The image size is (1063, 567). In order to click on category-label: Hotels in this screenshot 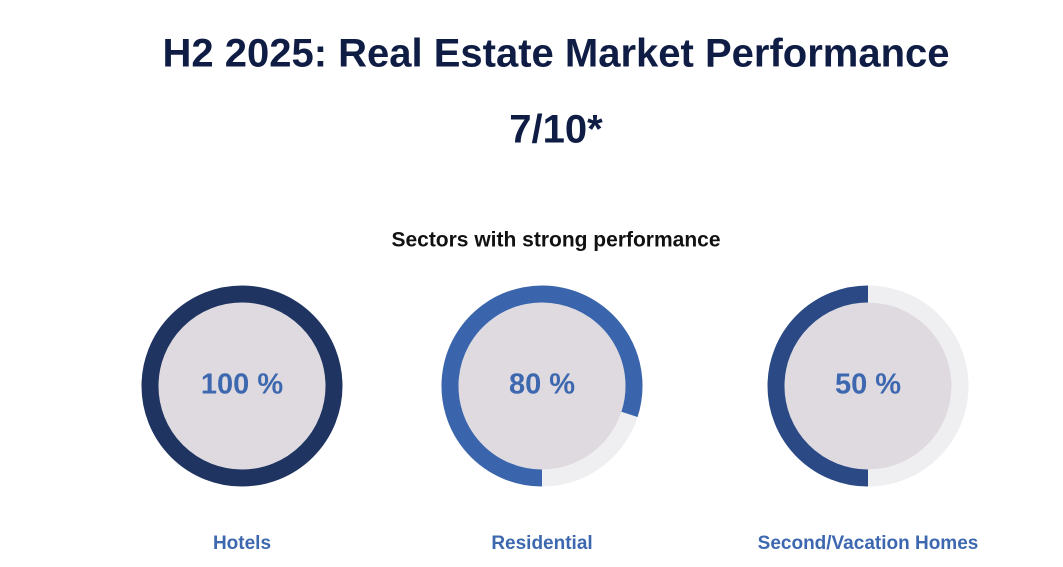, I will do `click(242, 543)`.